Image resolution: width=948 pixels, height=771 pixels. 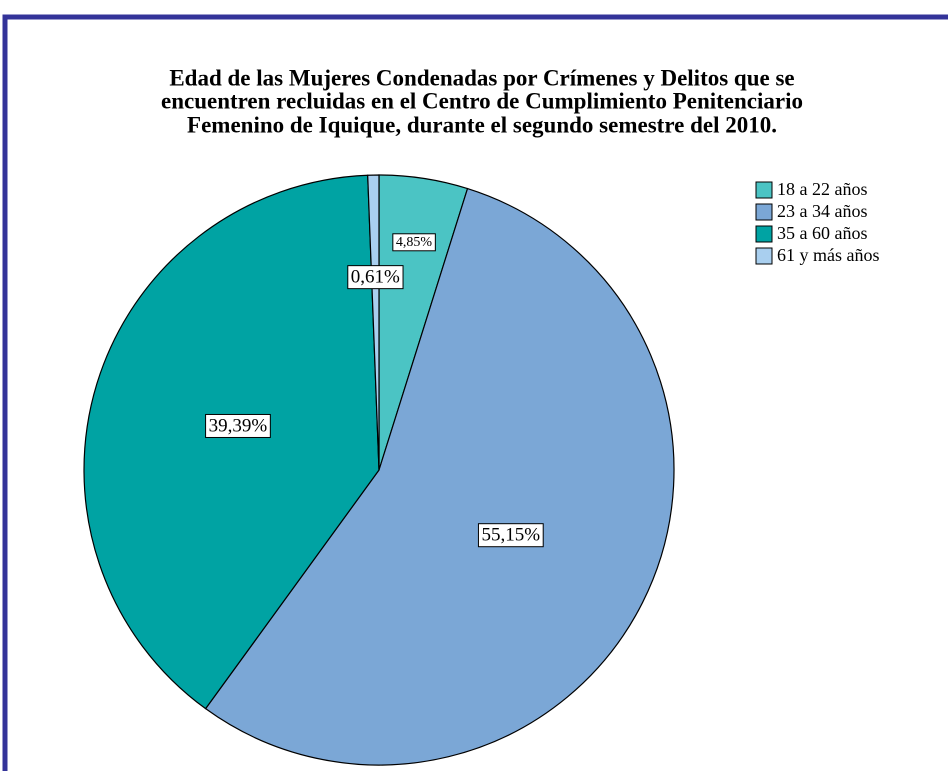 I want to click on data-label-text: 0,61%, so click(x=375, y=277).